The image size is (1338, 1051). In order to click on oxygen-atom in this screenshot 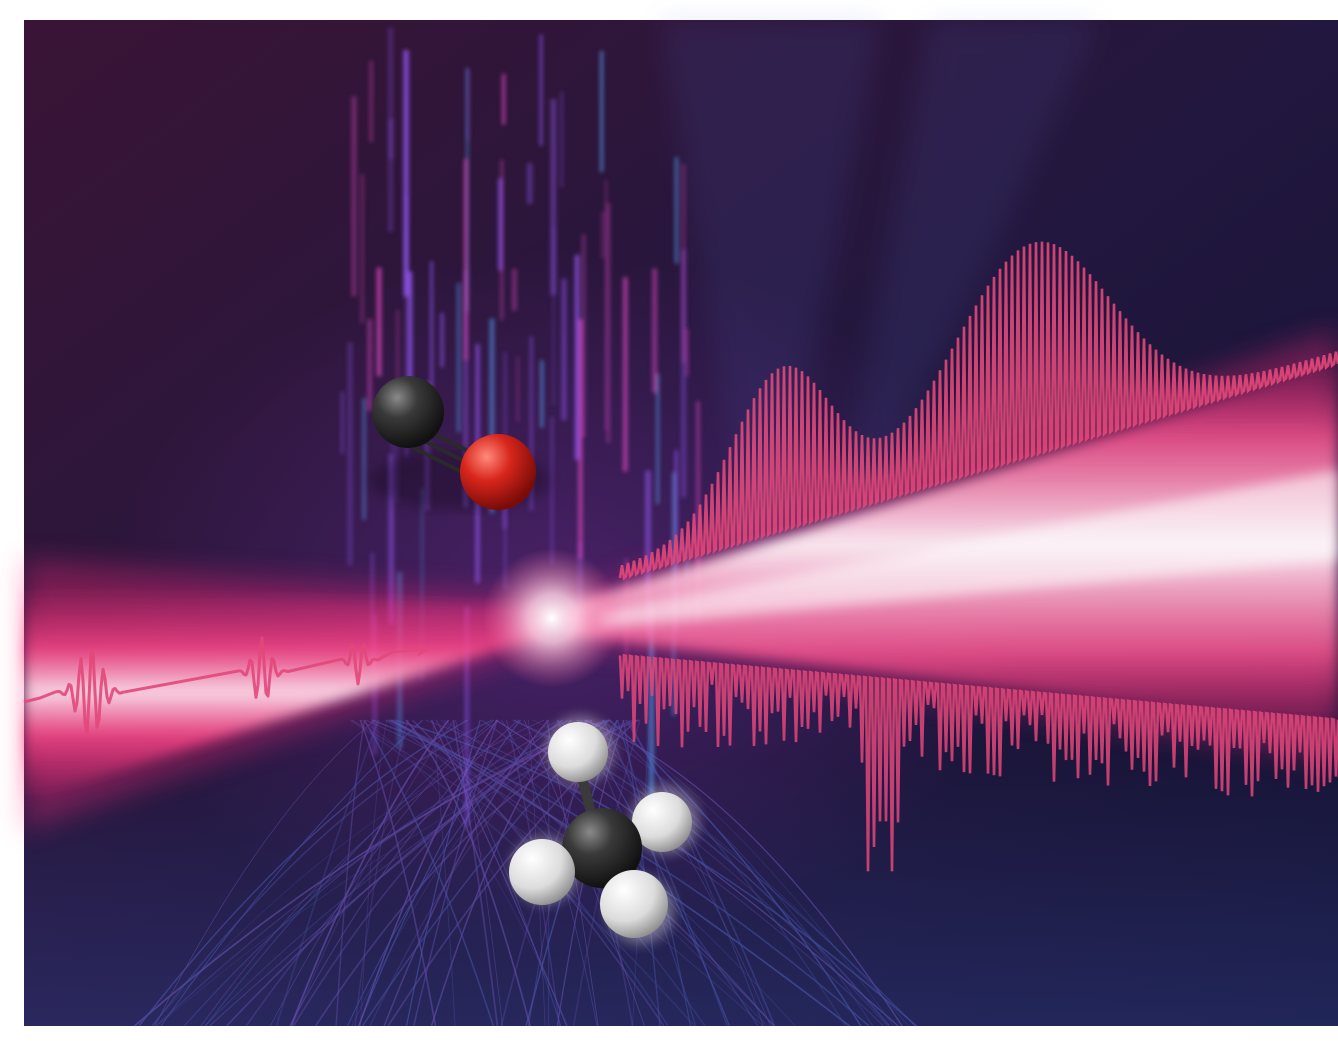, I will do `click(498, 472)`.